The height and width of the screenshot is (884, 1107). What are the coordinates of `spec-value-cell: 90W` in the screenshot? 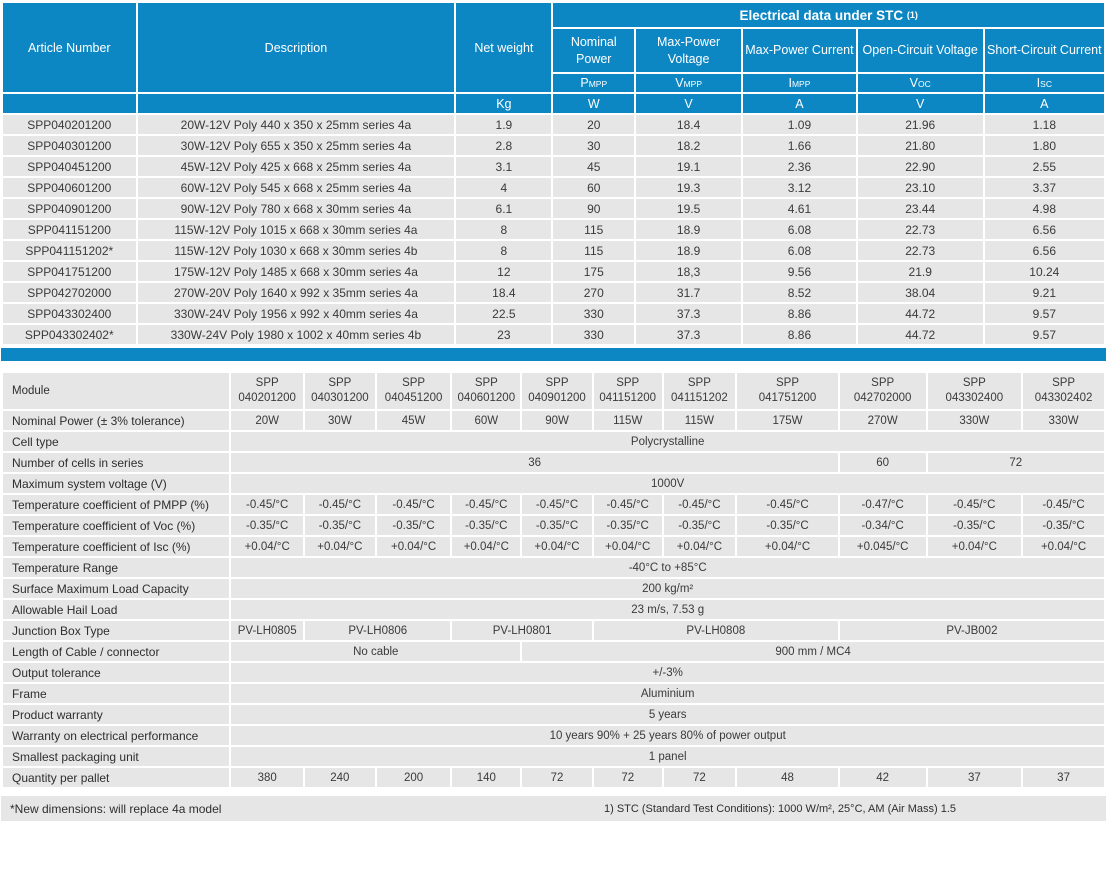 It's located at (557, 420).